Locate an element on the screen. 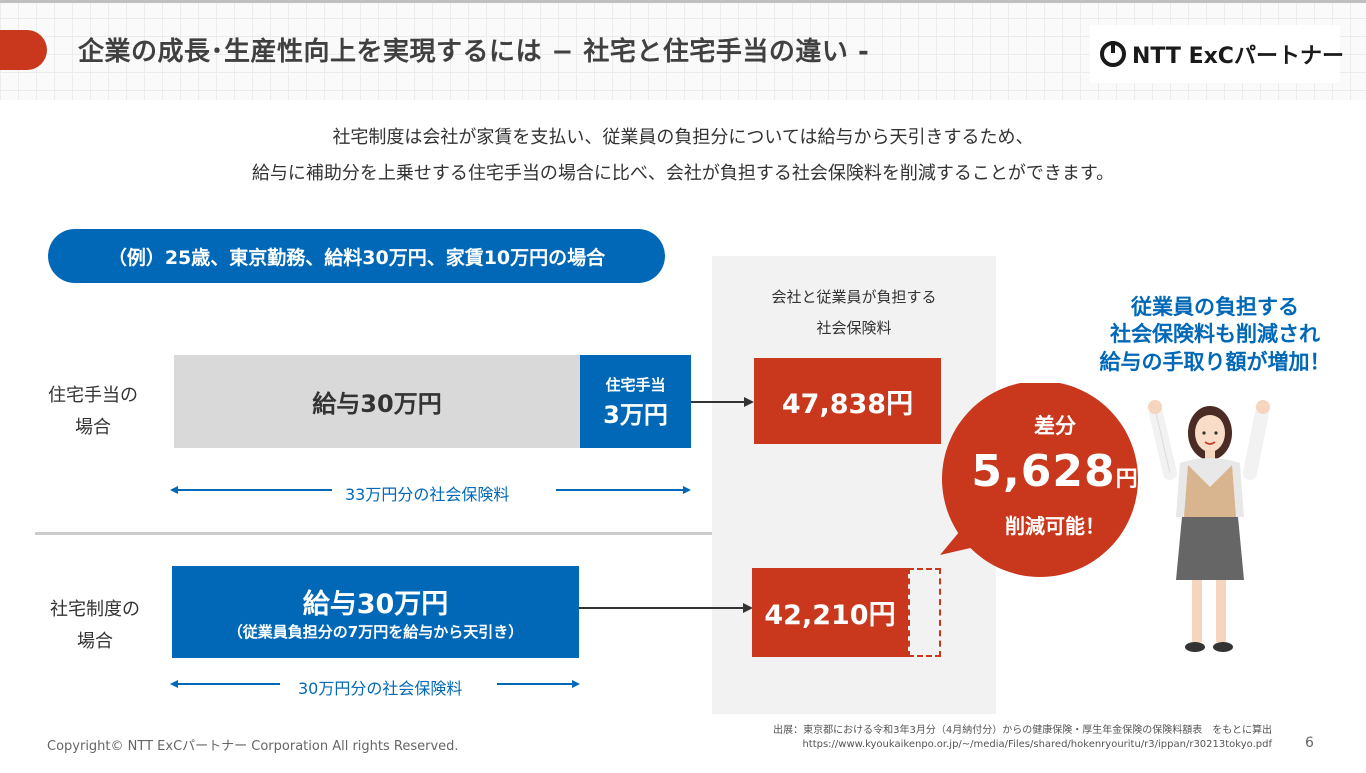  allowance-bar: 住宅手当 3万円 is located at coordinates (635, 401).